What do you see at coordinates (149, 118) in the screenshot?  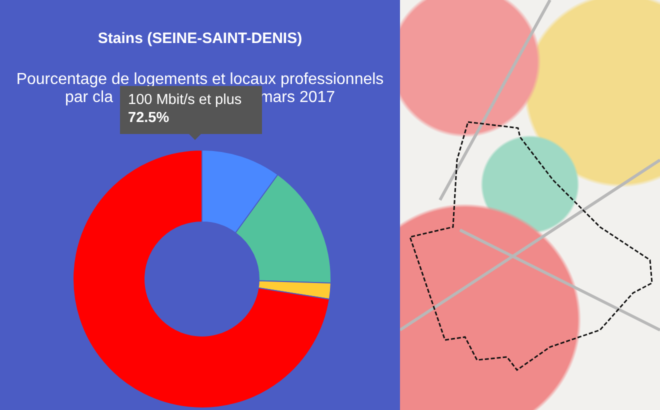 I see `data-label: 72.5%` at bounding box center [149, 118].